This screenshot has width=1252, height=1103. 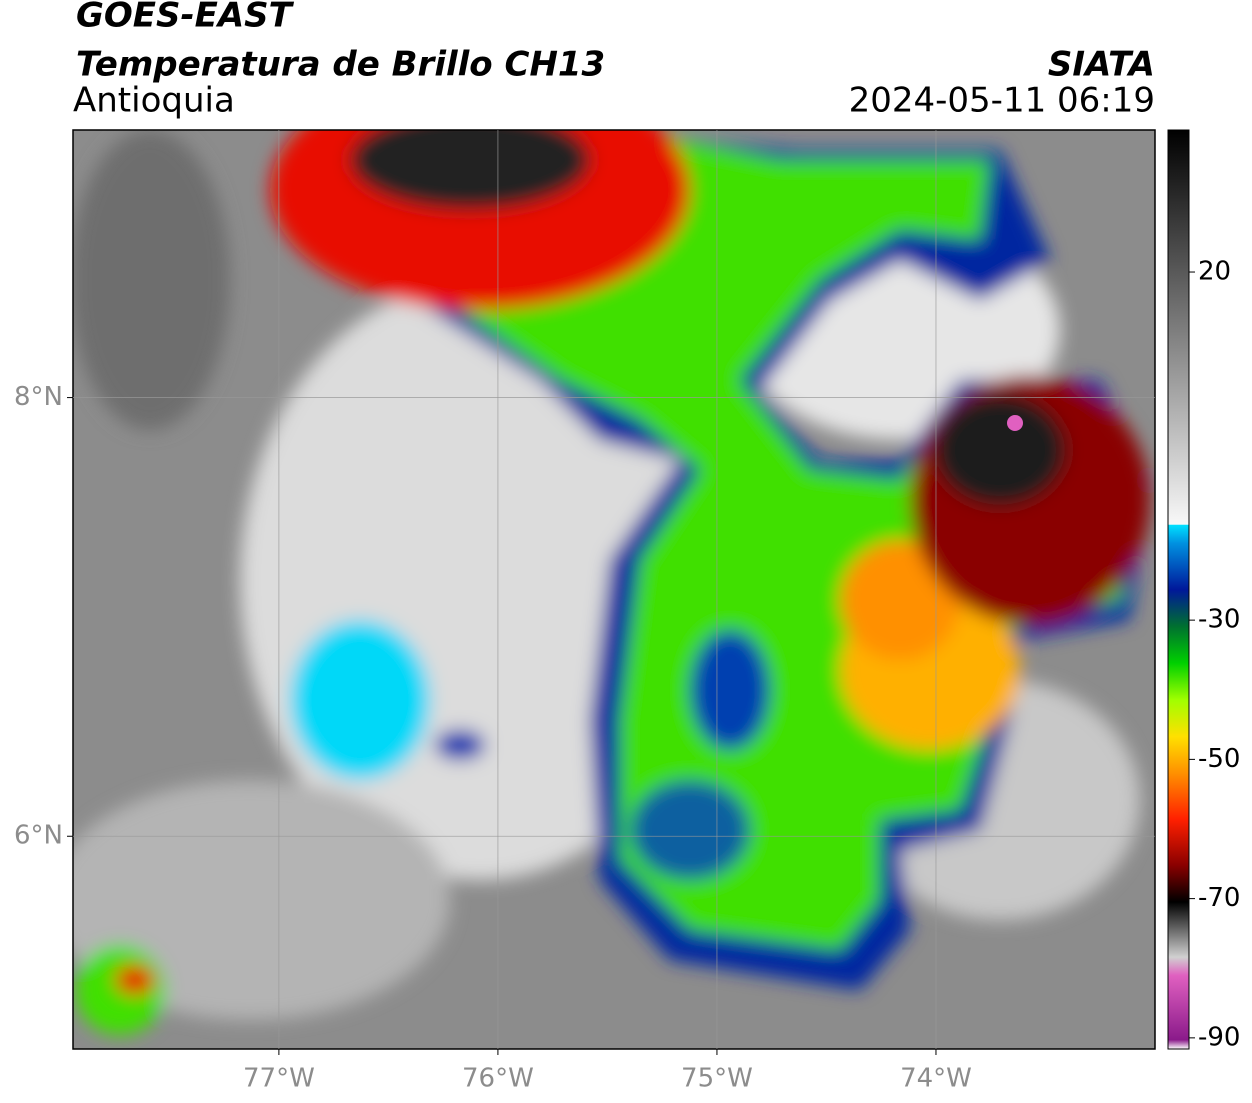 I want to click on colorbar-tick-label: 20, so click(x=1214, y=272).